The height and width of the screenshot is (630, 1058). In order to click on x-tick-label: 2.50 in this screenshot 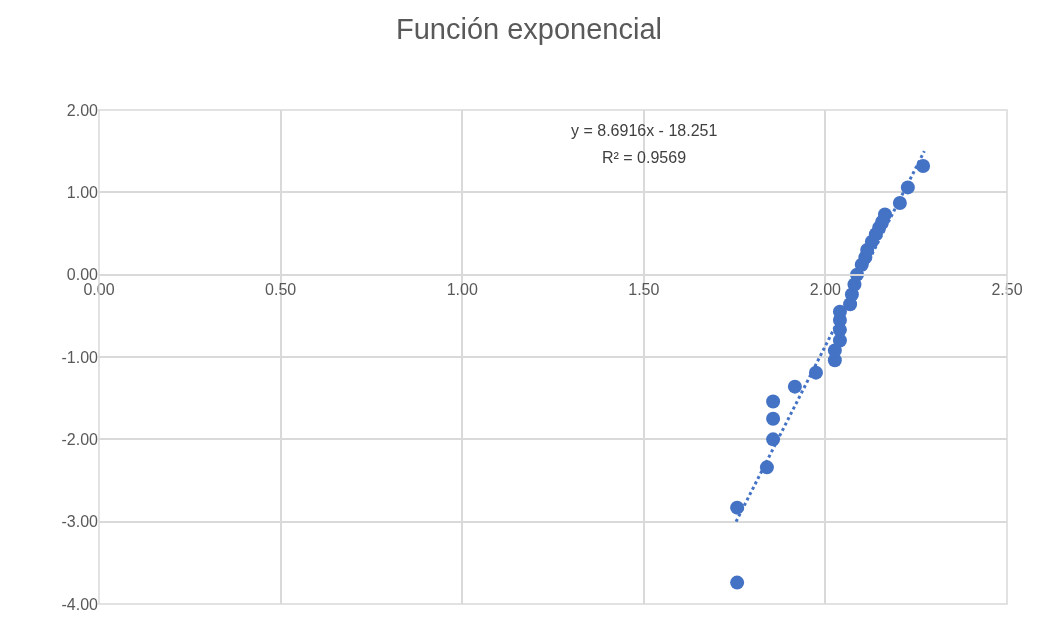, I will do `click(1007, 289)`.